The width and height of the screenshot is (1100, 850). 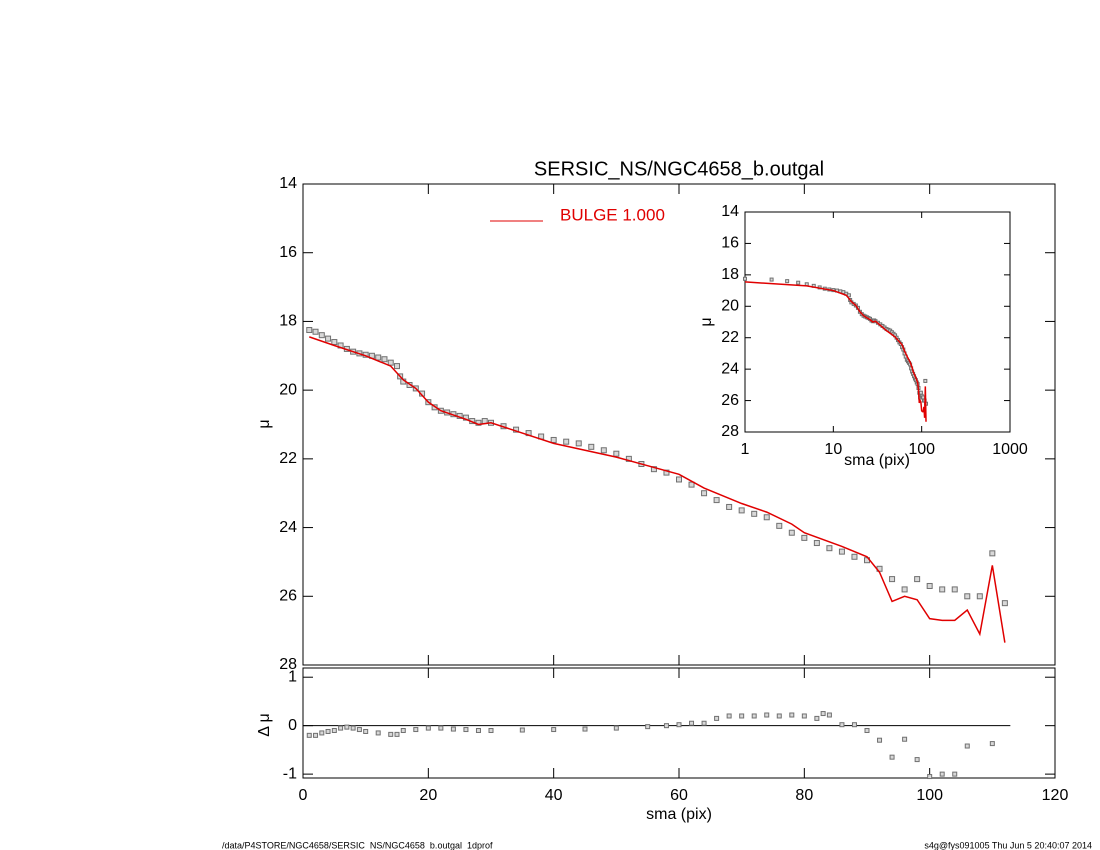 I want to click on y-tick-label: -1, so click(x=290, y=773).